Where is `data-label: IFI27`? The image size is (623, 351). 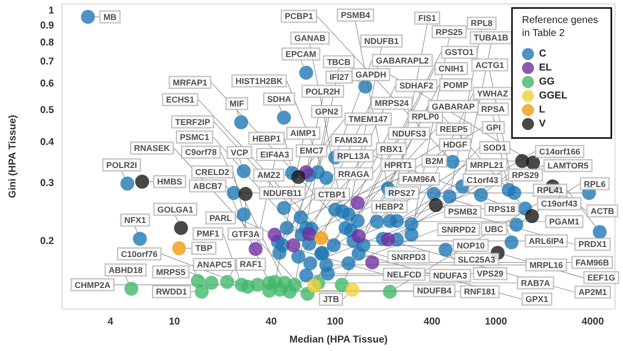 data-label: IFI27 is located at coordinates (339, 77).